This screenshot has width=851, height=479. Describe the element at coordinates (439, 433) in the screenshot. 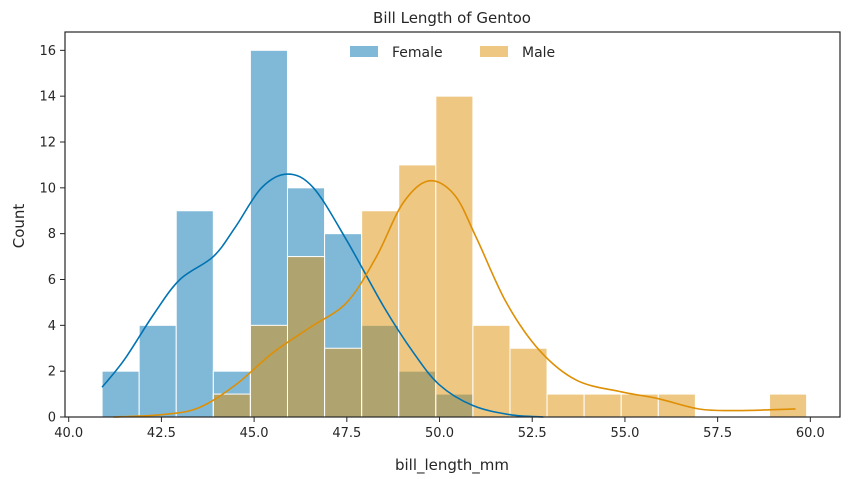

I see `x-tick-label: 50.0` at that location.